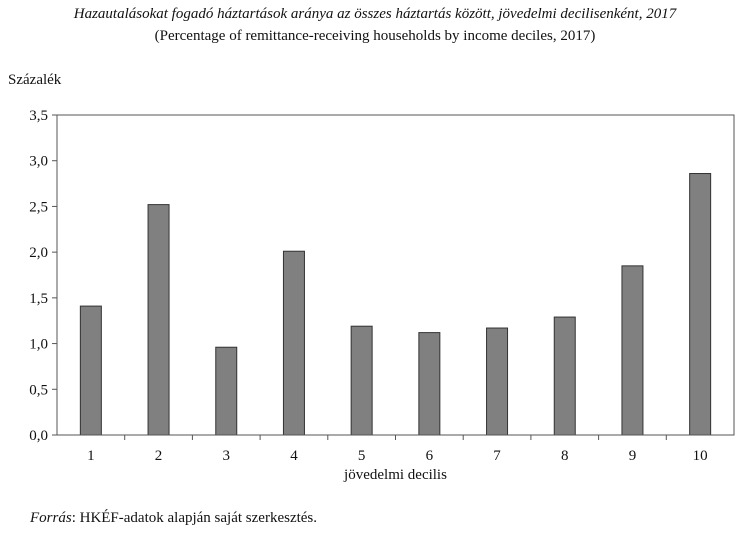 The height and width of the screenshot is (535, 750). What do you see at coordinates (395, 475) in the screenshot?
I see `x-axis-label: jövedelmi decilis` at bounding box center [395, 475].